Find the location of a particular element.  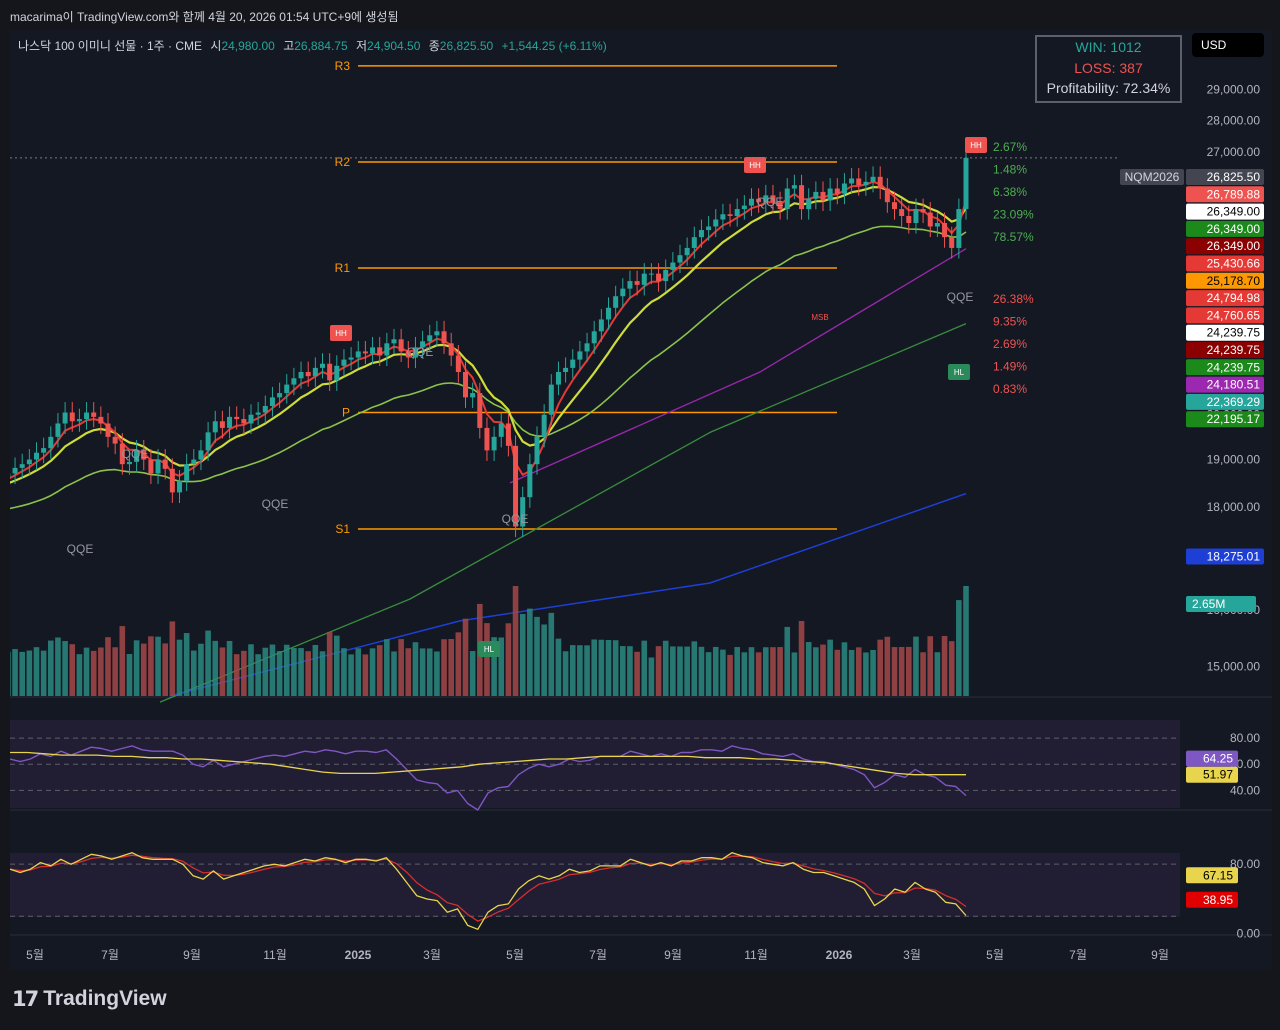

pivot-label: R3 is located at coordinates (343, 66).